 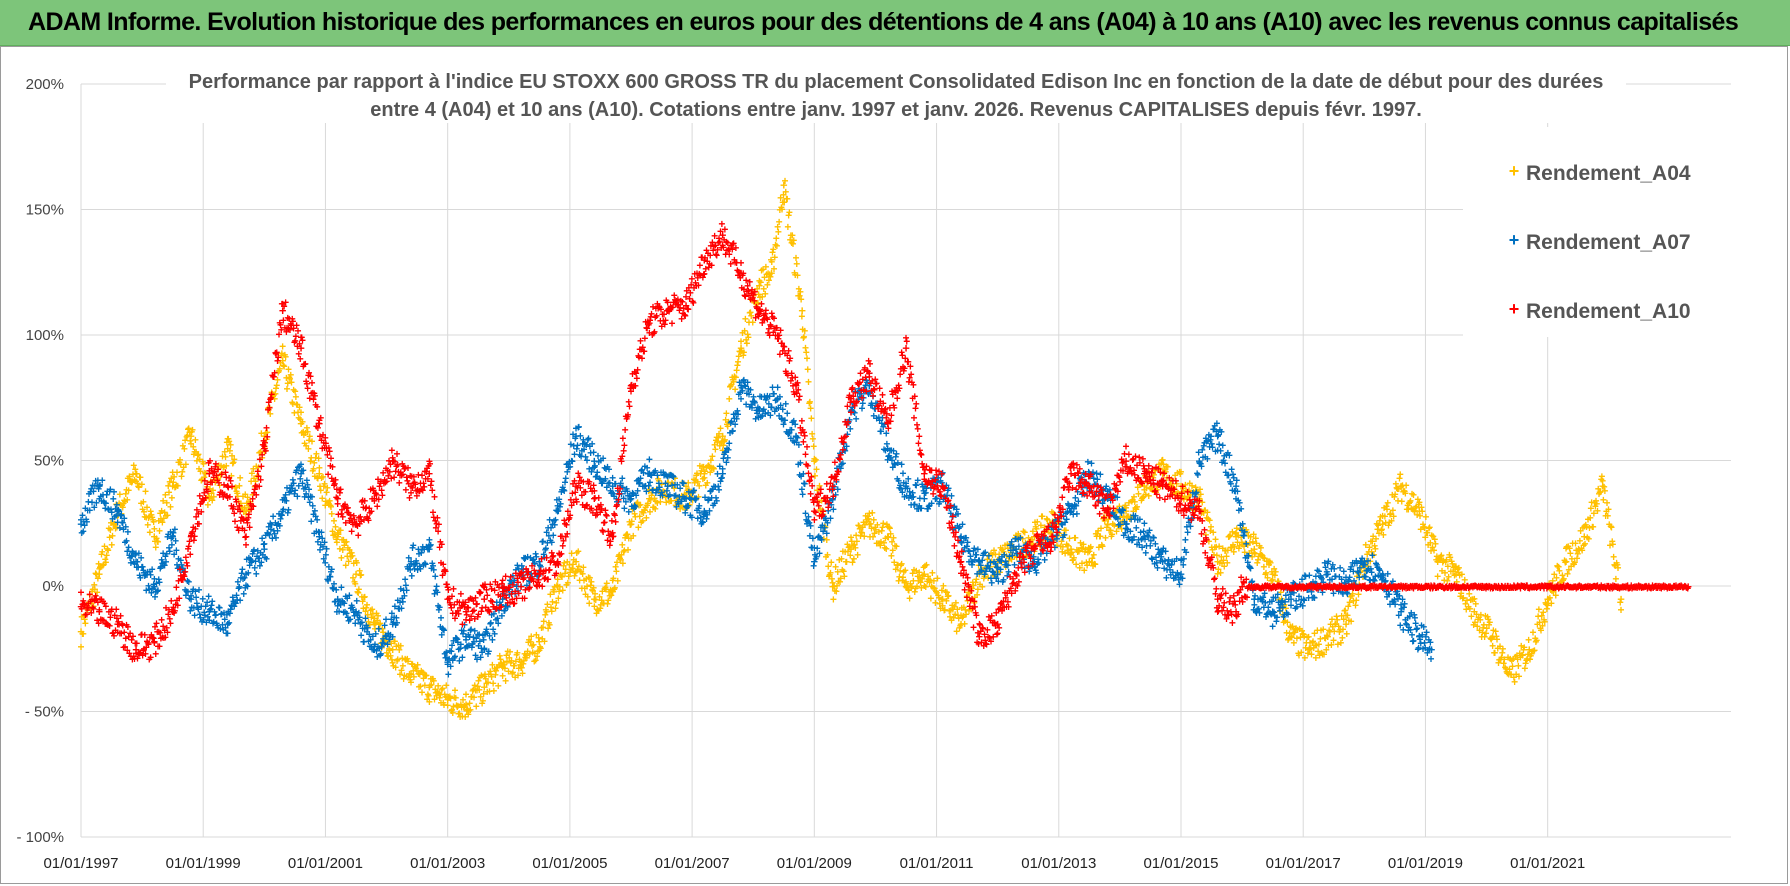 I want to click on scatter-mark-Rendement_A04-931: +, so click(x=763, y=289).